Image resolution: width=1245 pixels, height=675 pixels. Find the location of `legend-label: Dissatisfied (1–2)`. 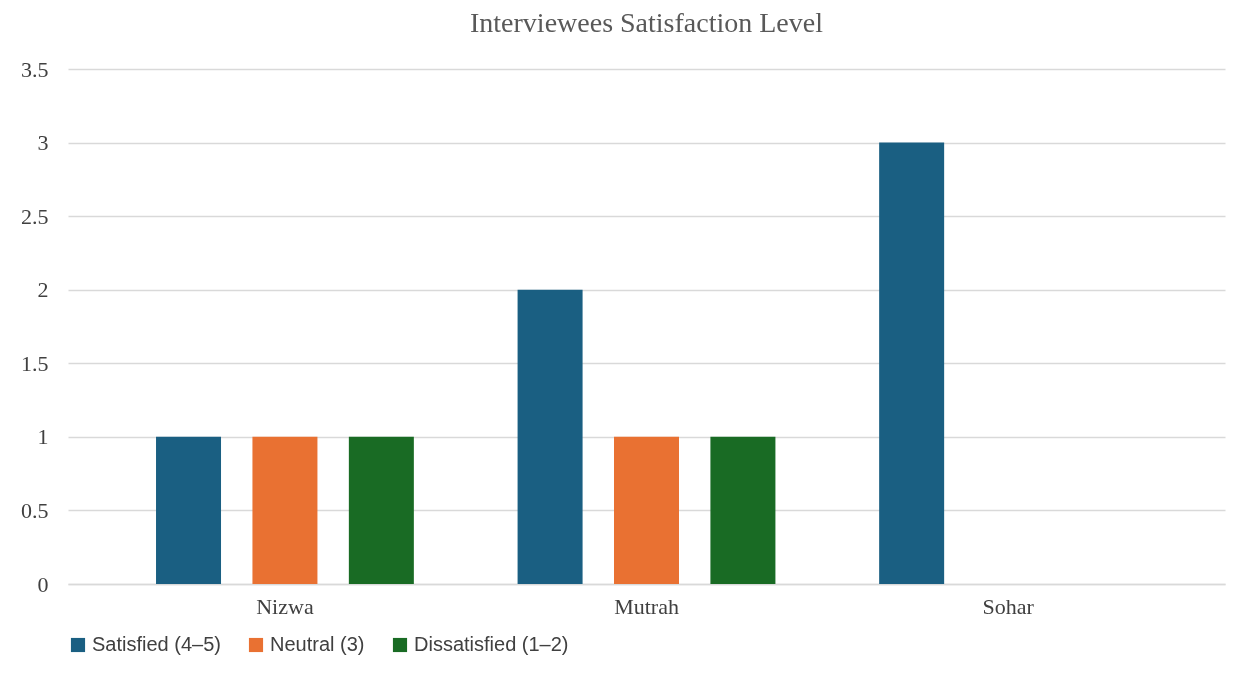

legend-label: Dissatisfied (1–2) is located at coordinates (491, 644).